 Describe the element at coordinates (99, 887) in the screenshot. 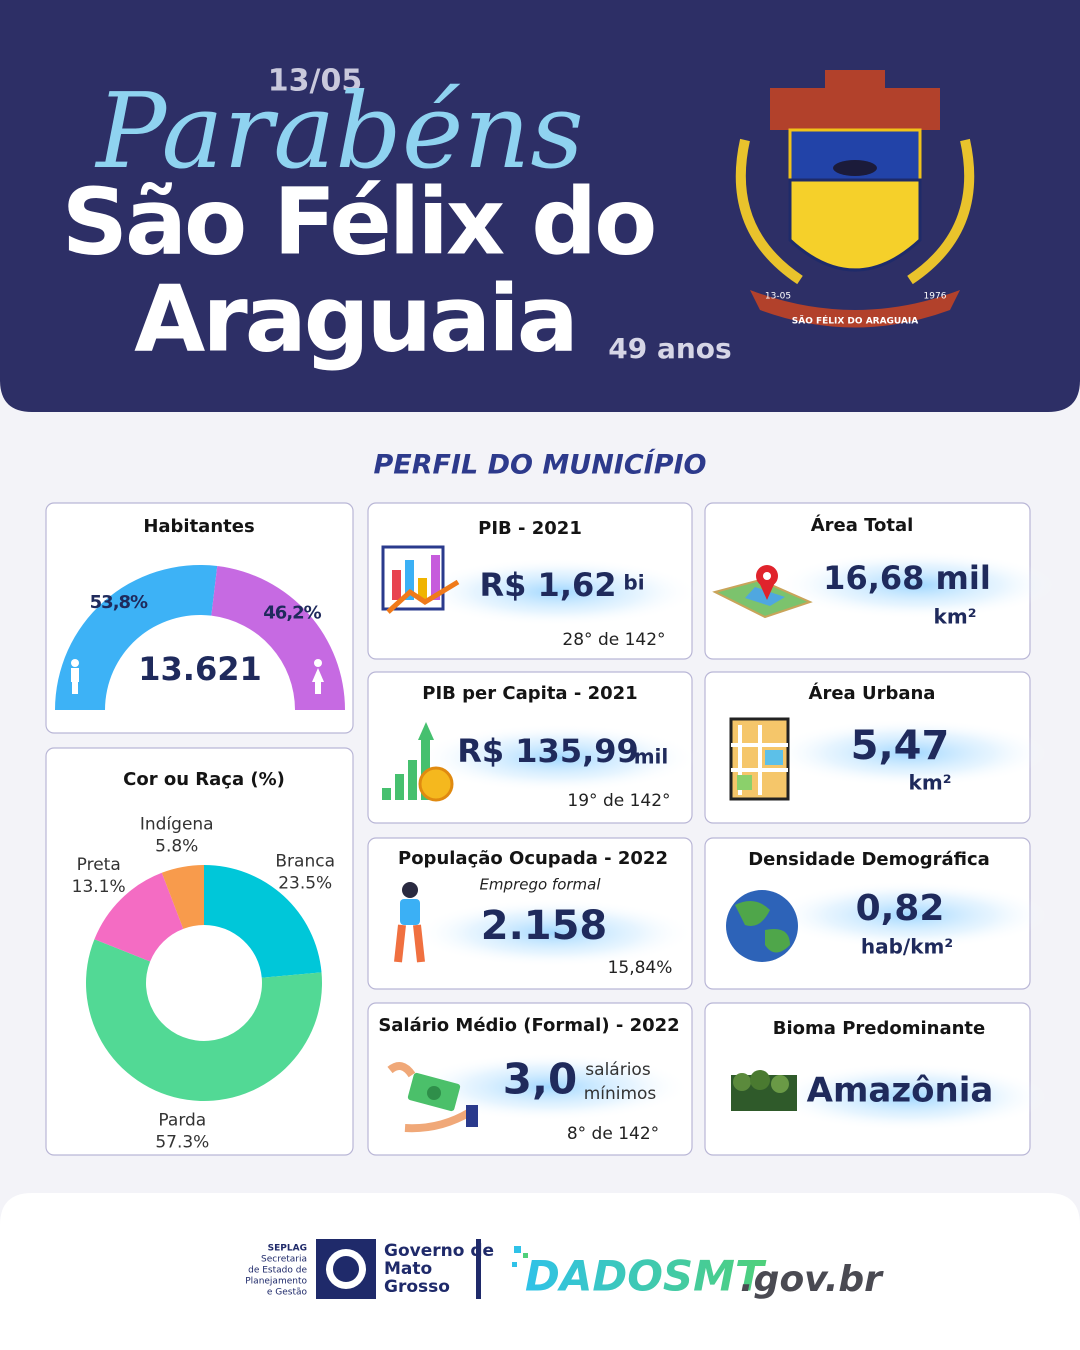

I see `value-label: 13.1%` at that location.